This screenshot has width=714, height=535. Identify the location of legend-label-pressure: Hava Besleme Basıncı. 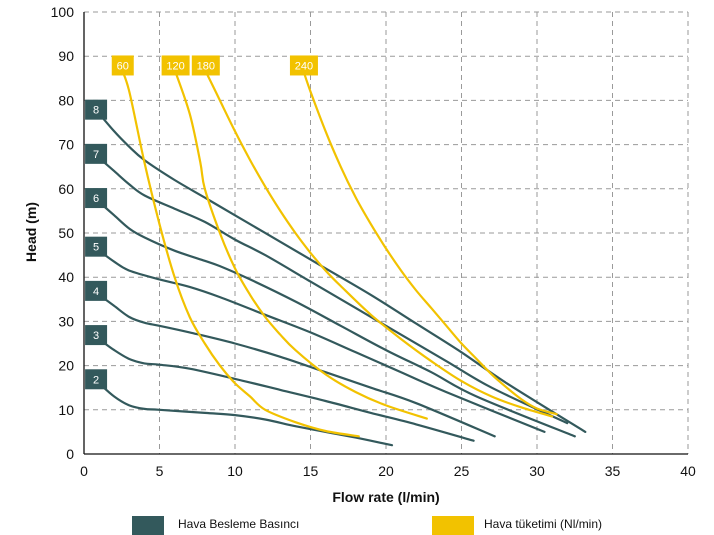
(238, 524).